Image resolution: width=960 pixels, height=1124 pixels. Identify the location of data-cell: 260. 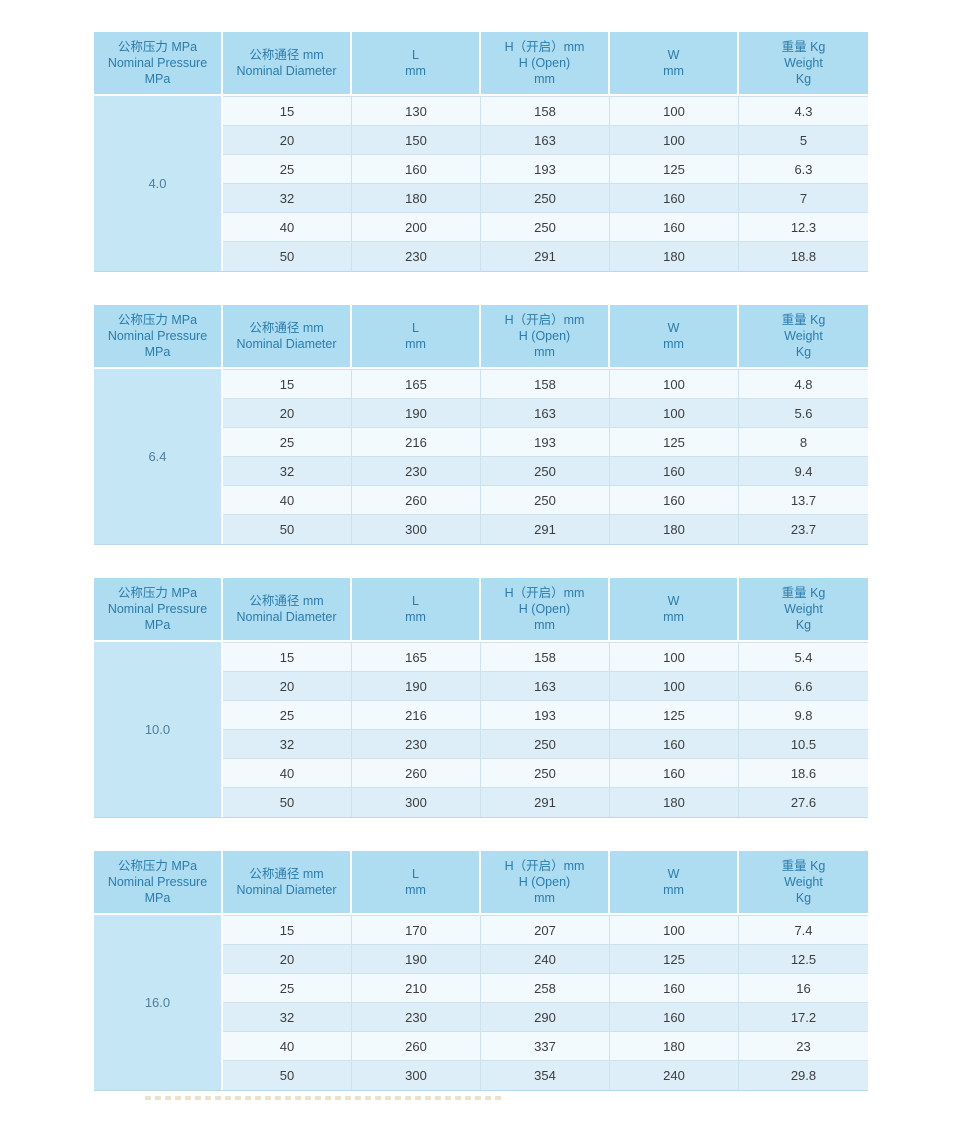
(416, 500).